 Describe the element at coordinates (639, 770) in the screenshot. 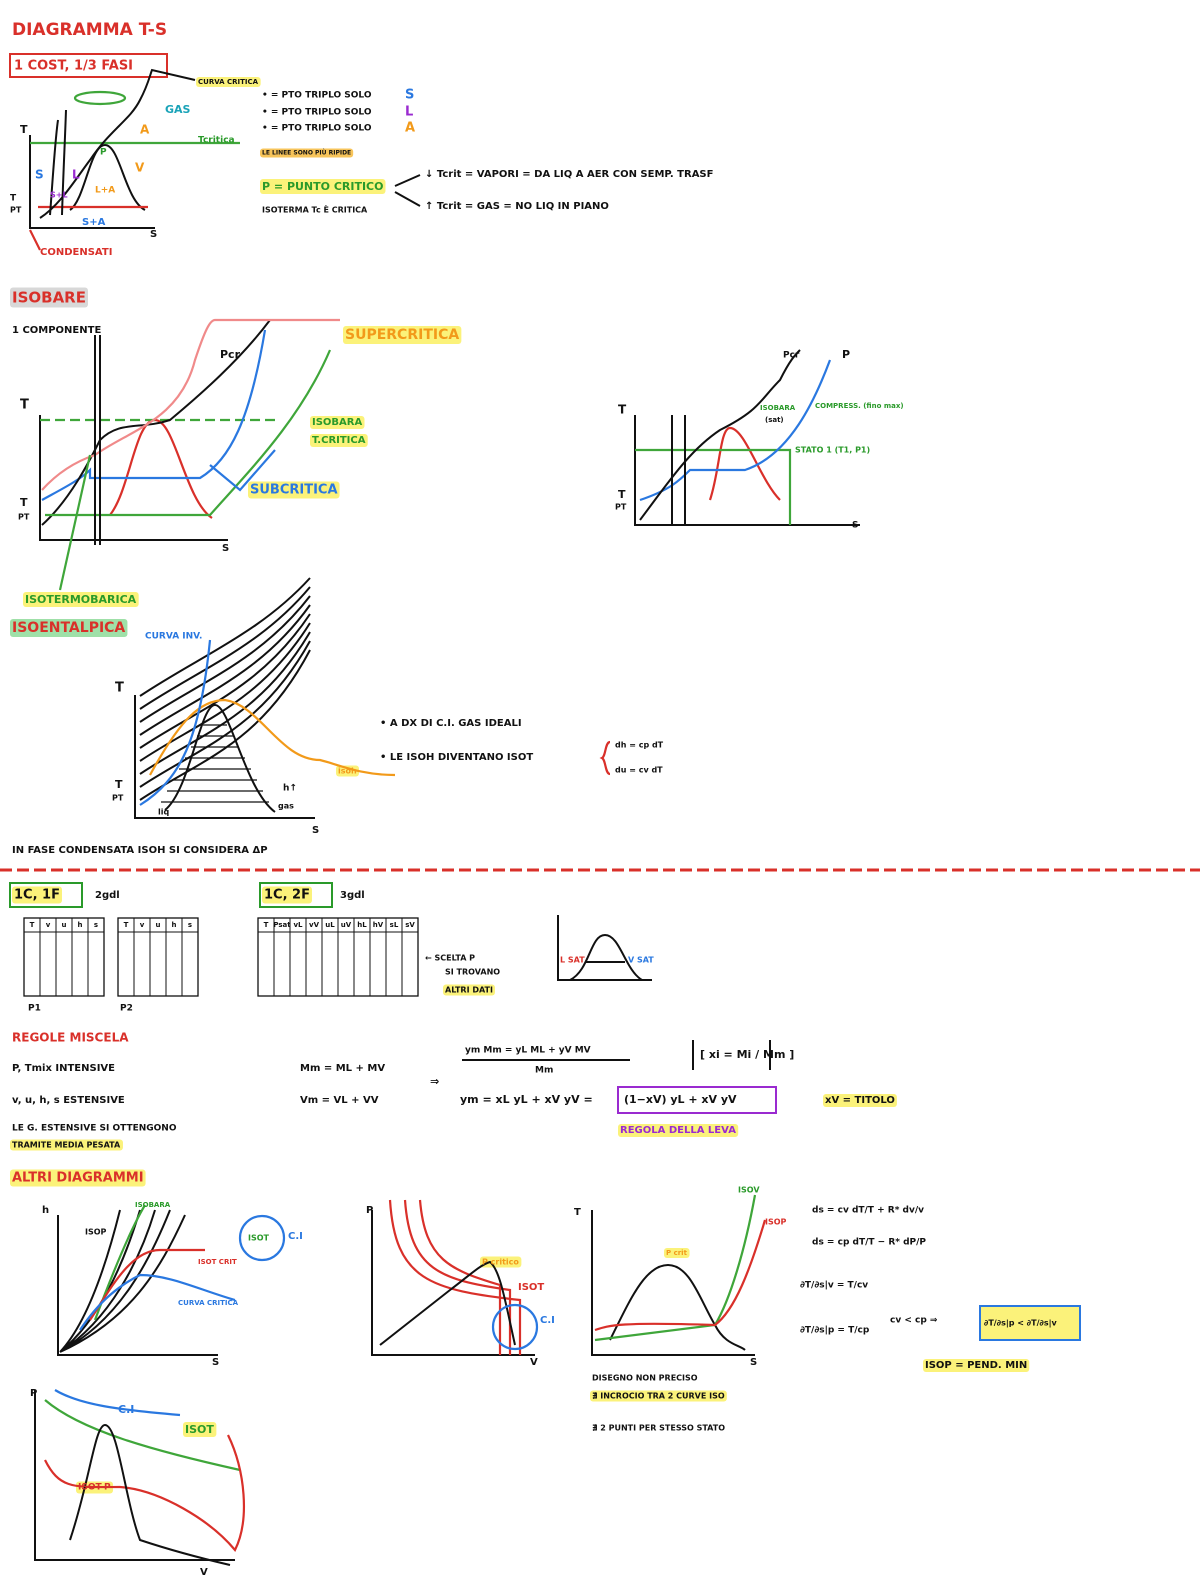

I see `note-text: du = cv dT` at that location.